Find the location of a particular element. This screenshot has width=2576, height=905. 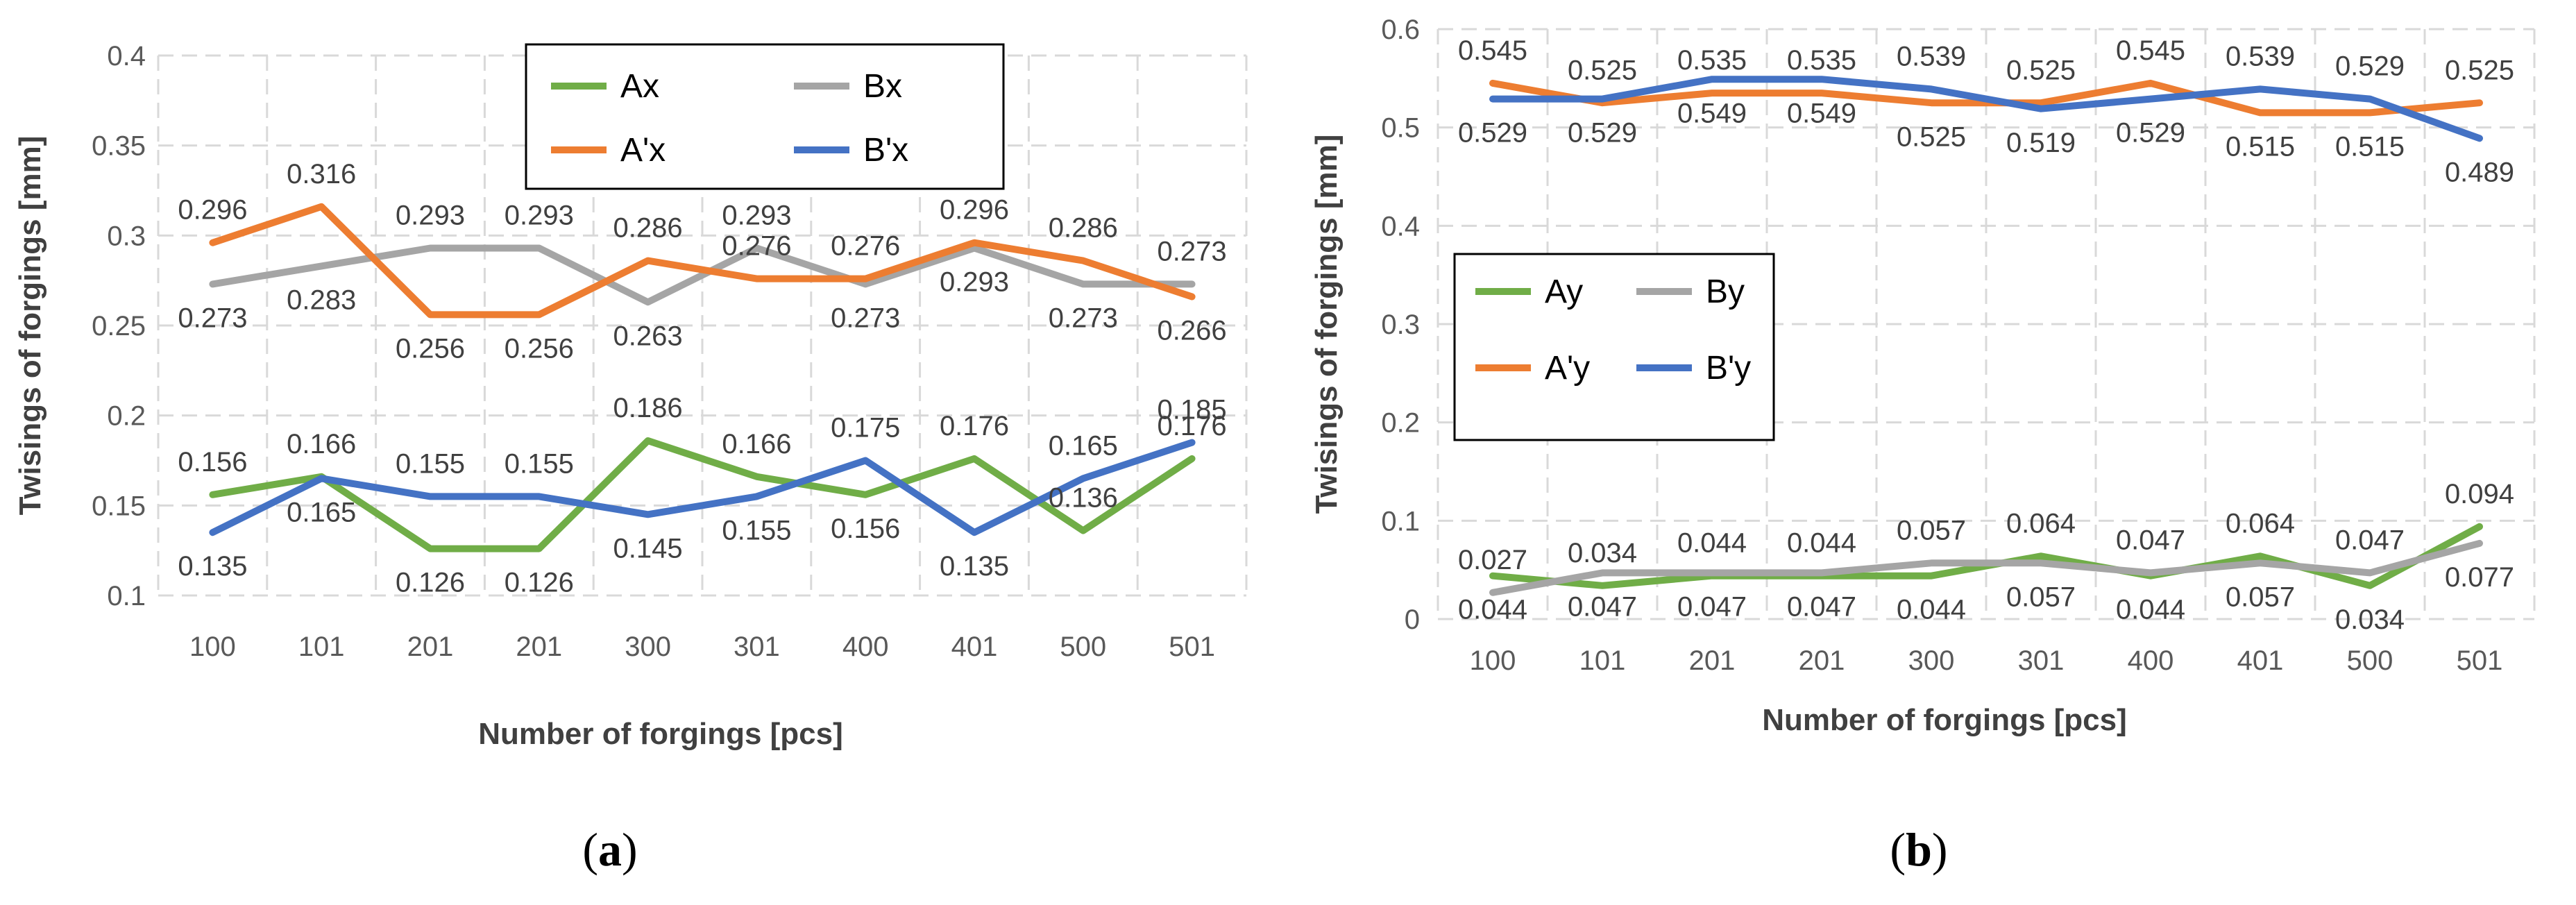

x-tick-label-a: 500 is located at coordinates (1083, 647).